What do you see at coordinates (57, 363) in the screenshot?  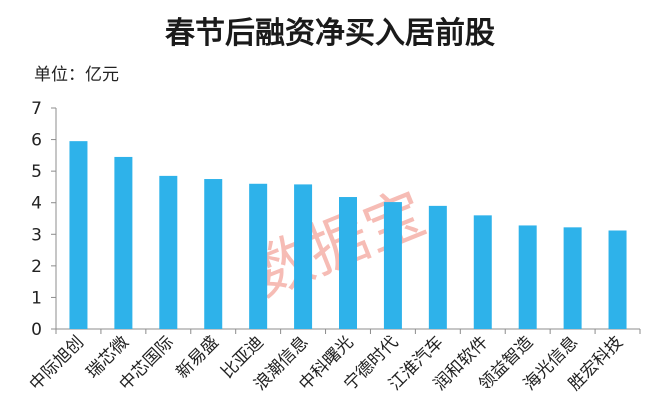 I see `x-tick-label: 中际旭创` at bounding box center [57, 363].